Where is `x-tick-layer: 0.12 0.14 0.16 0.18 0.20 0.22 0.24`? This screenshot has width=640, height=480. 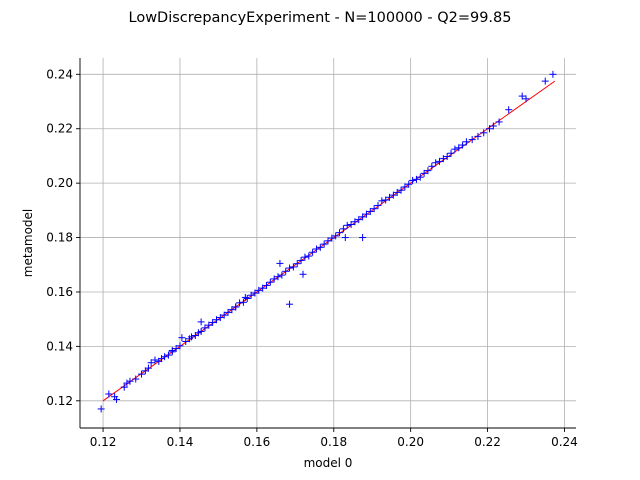
x-tick-layer: 0.12 0.14 0.16 0.18 0.20 0.22 0.24 is located at coordinates (334, 438).